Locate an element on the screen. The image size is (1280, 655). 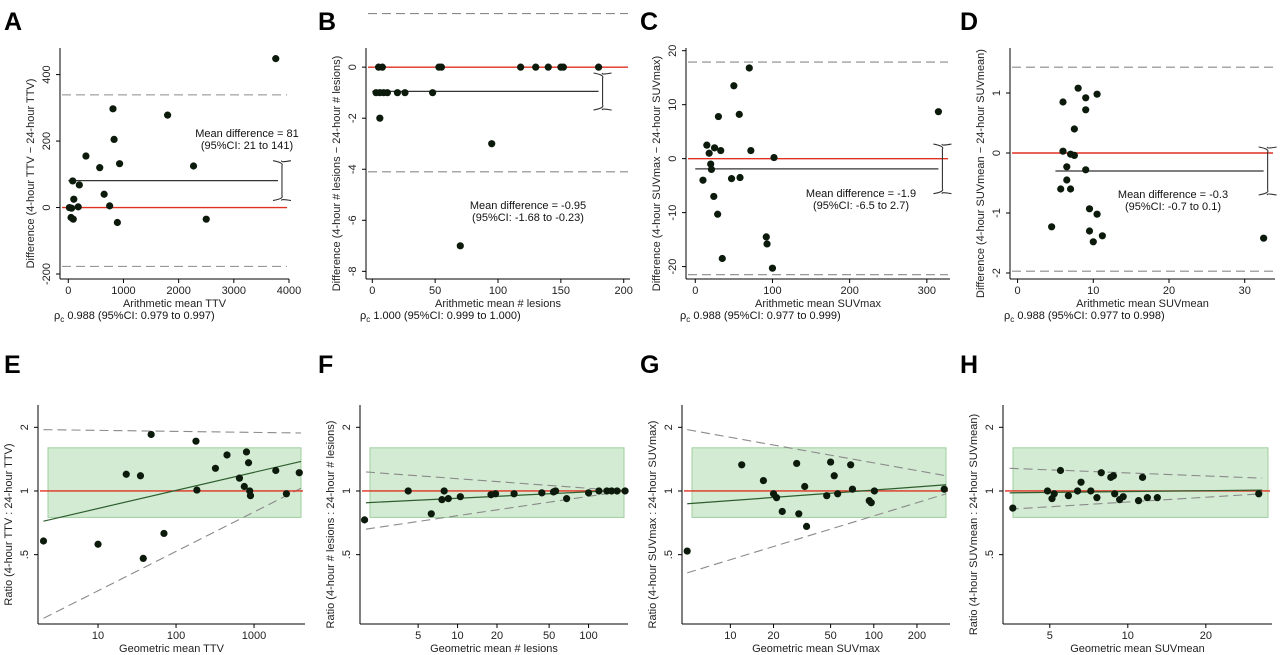
concordance-value: 1.000 (95%CI: 0.999 to 1.000) is located at coordinates (445, 316).